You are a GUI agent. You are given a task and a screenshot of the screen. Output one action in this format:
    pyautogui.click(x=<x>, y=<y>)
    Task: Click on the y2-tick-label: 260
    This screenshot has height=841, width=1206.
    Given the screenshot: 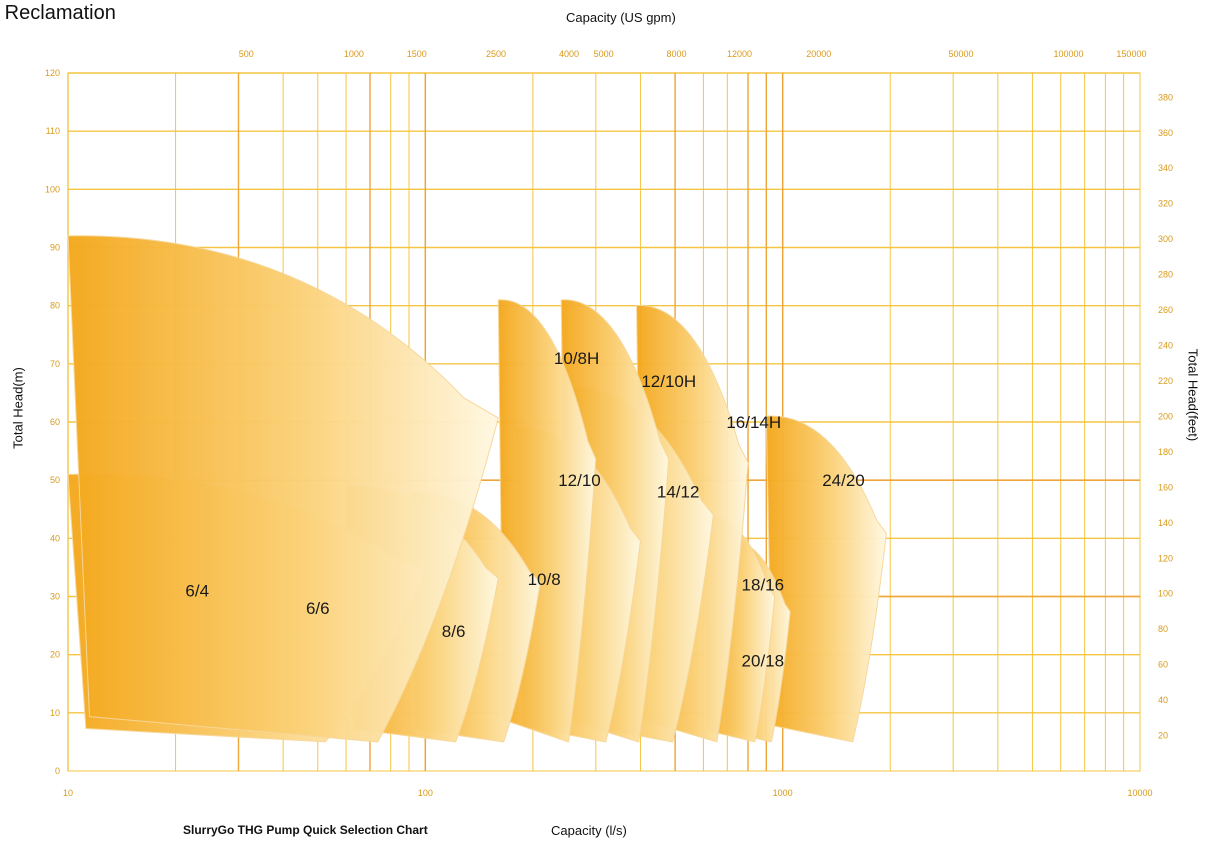 What is the action you would take?
    pyautogui.click(x=1165, y=310)
    